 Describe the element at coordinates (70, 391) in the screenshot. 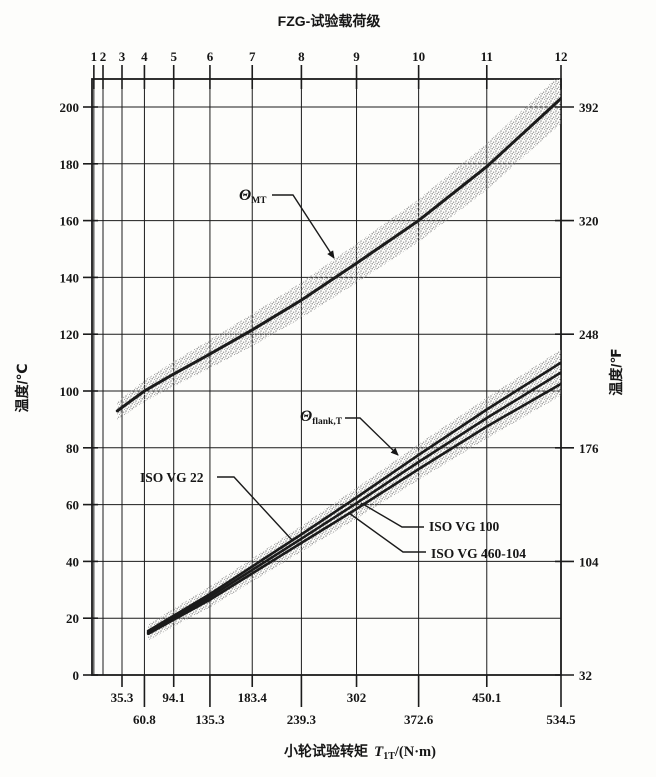

I see `left-tick-label: 100` at that location.